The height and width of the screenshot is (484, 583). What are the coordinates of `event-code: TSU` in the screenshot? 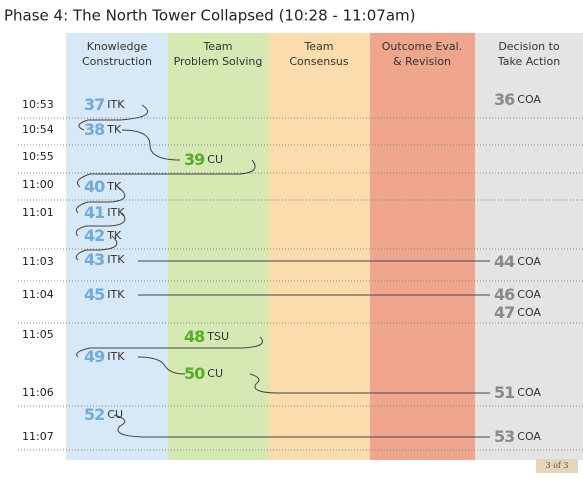 It's located at (217, 336).